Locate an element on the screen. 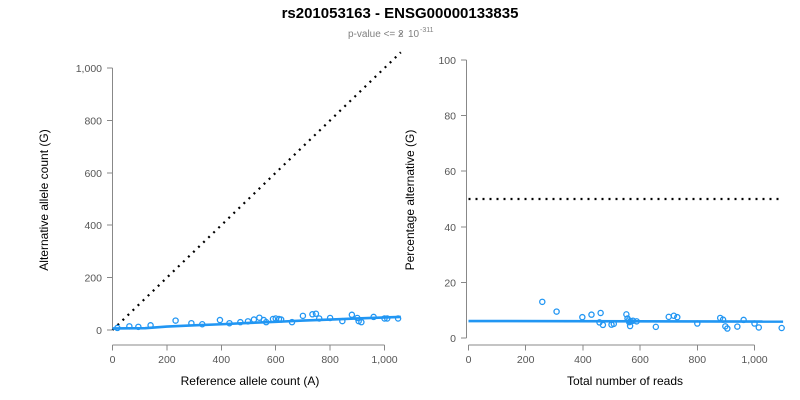 This screenshot has width=800, height=400. page-title: rs201053163 - ENSG00000133835 is located at coordinates (400, 13).